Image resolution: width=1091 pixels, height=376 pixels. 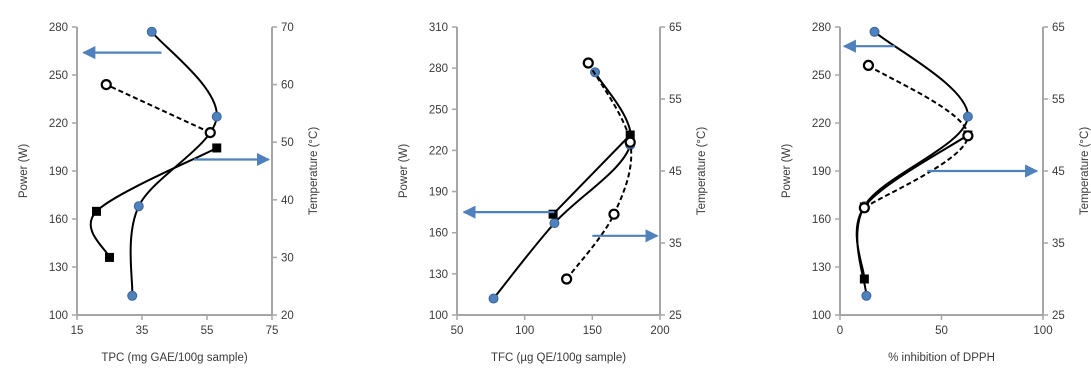 I want to click on x-tick-label: 15, so click(x=77, y=331).